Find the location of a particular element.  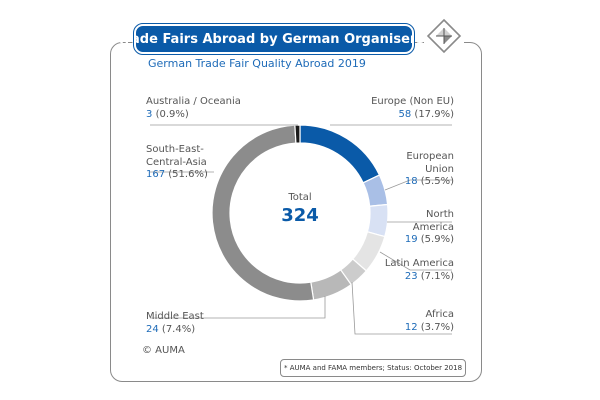

label-european-union-percent: (5.5%) is located at coordinates (437, 181).